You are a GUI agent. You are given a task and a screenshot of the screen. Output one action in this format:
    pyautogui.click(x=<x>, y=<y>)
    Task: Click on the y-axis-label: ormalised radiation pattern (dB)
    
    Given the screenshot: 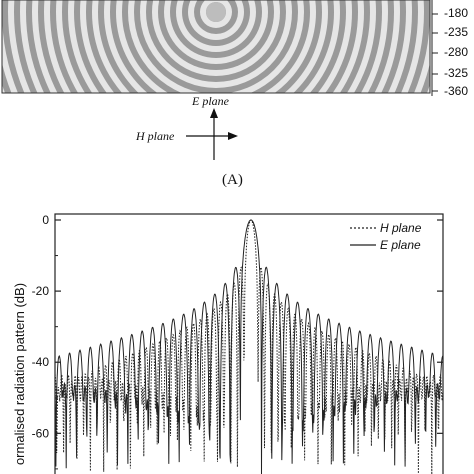 What is the action you would take?
    pyautogui.click(x=19, y=374)
    